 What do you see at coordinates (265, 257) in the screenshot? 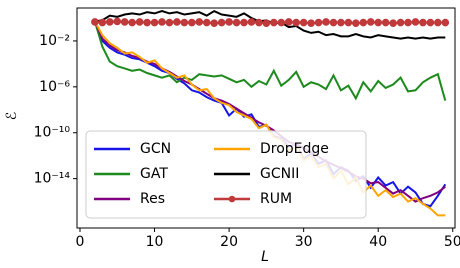
I see `x-axis-label: L` at bounding box center [265, 257].